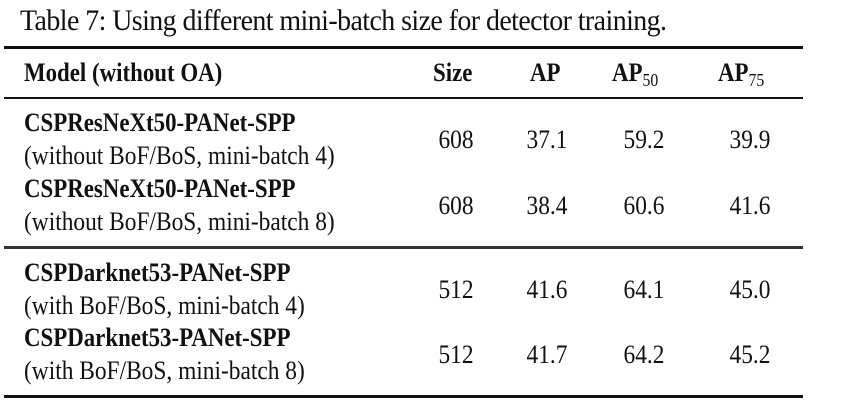 This screenshot has height=403, width=847. Describe the element at coordinates (750, 354) in the screenshot. I see `cell-ap75: 45.2` at that location.